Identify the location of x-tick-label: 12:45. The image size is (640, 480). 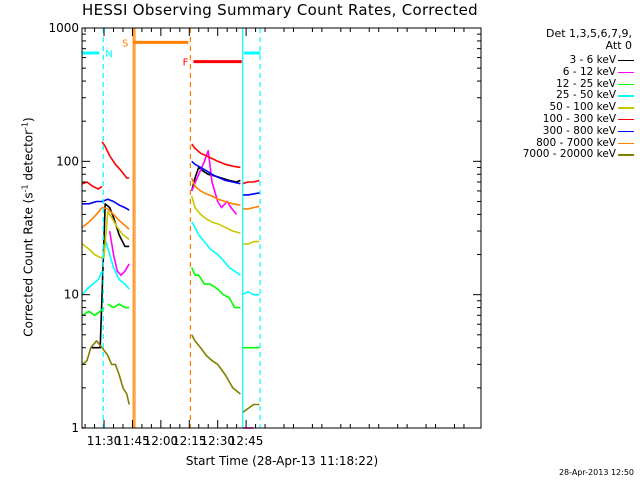
(246, 441).